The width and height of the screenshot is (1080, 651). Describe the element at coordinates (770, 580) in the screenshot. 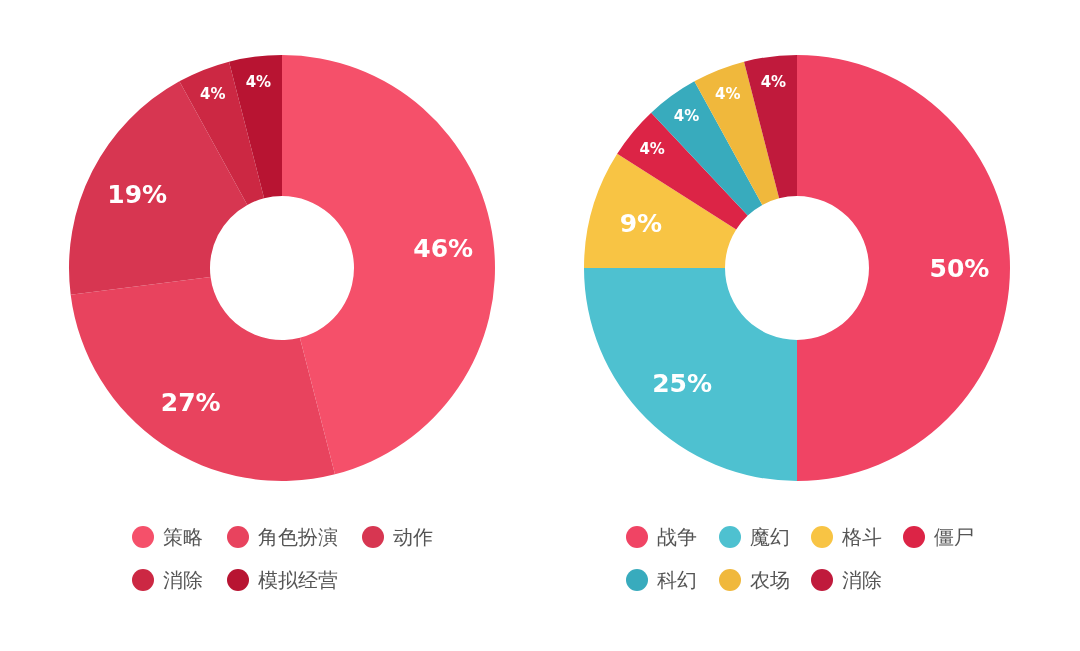

I see `legend-label: 农场` at that location.